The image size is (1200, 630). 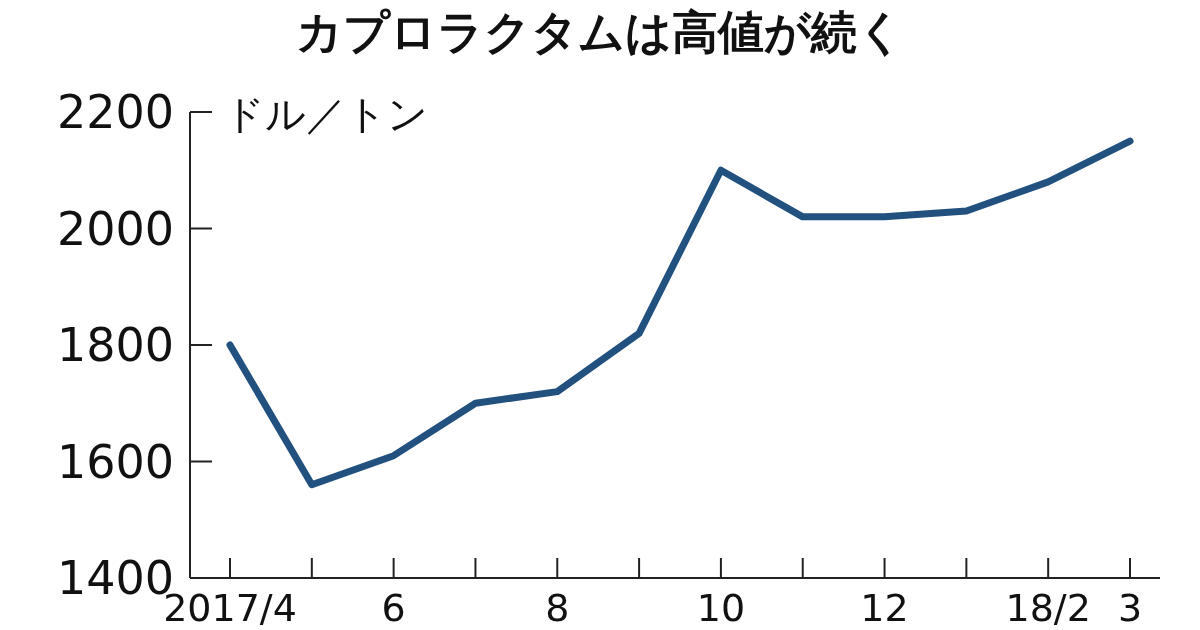 What do you see at coordinates (1048, 608) in the screenshot?
I see `x-tick-label: 18/2` at bounding box center [1048, 608].